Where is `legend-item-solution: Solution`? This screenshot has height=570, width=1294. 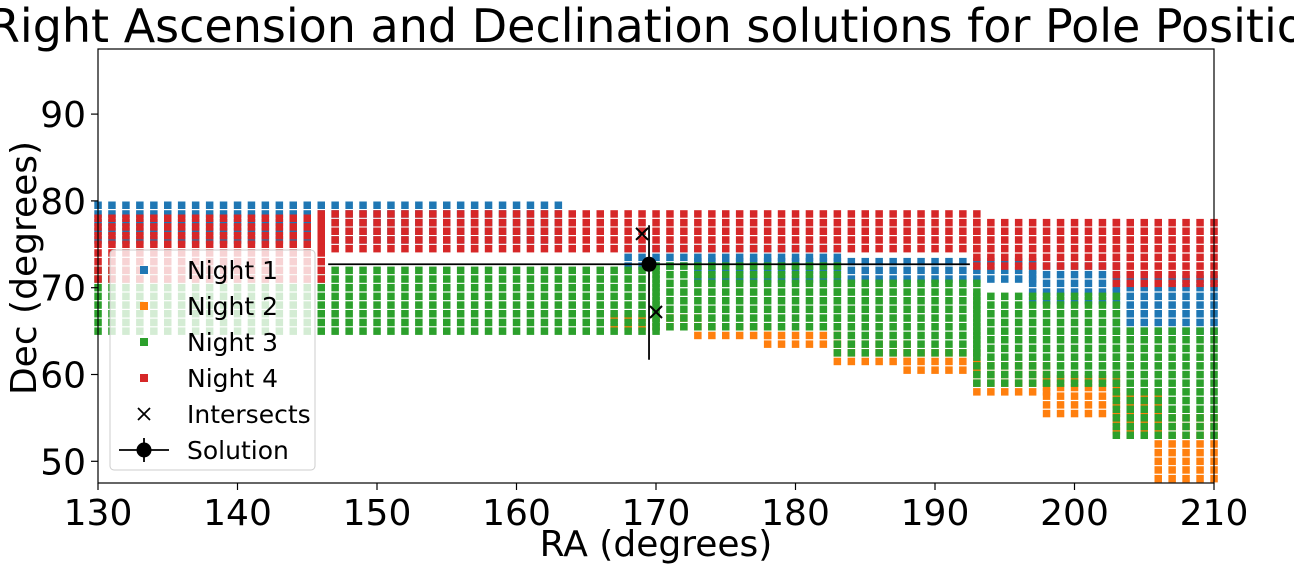 legend-item-solution: Solution is located at coordinates (204, 450).